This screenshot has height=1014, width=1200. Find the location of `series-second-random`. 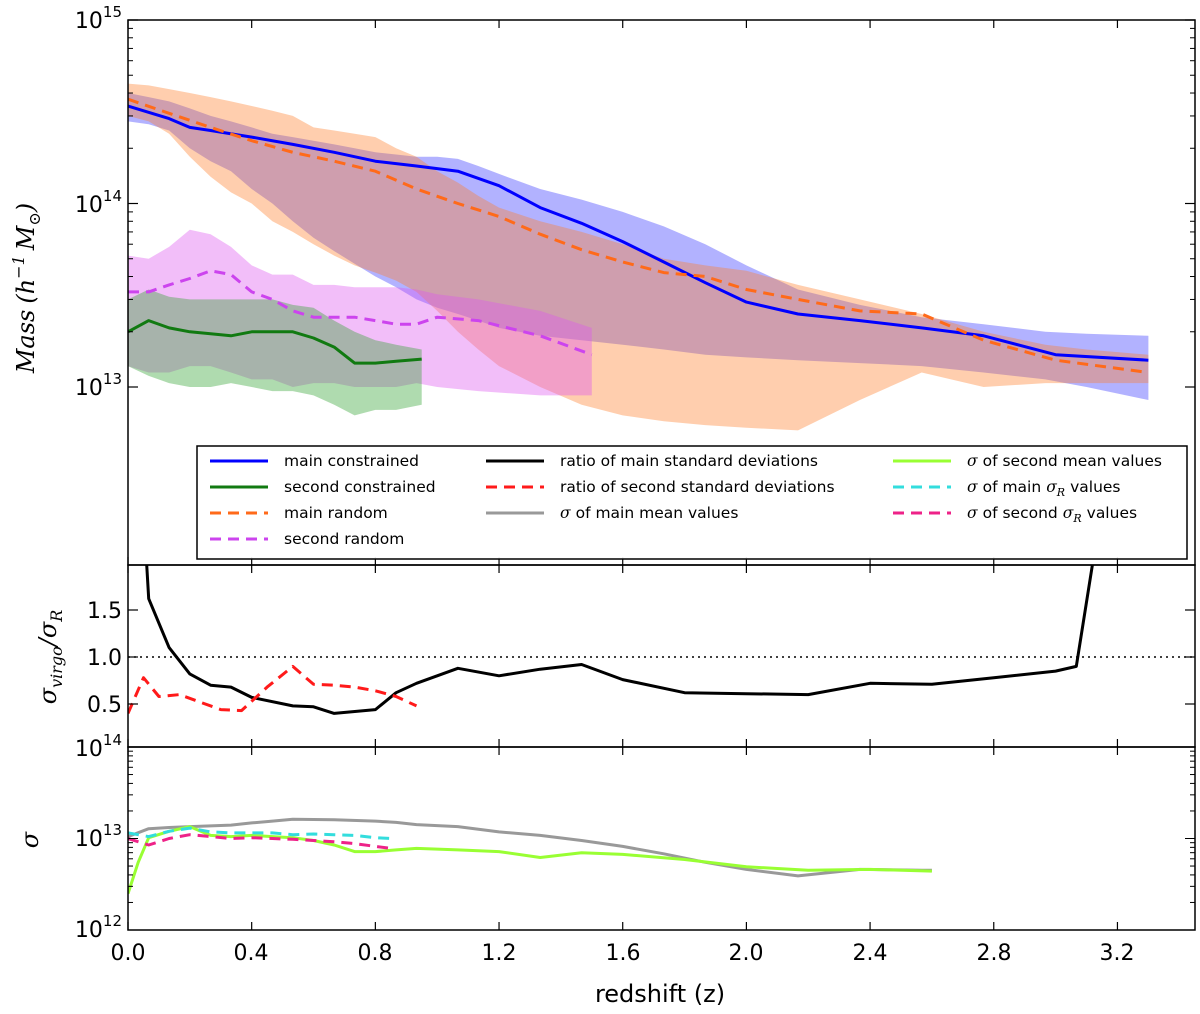

series-second-random is located at coordinates (360, 313).